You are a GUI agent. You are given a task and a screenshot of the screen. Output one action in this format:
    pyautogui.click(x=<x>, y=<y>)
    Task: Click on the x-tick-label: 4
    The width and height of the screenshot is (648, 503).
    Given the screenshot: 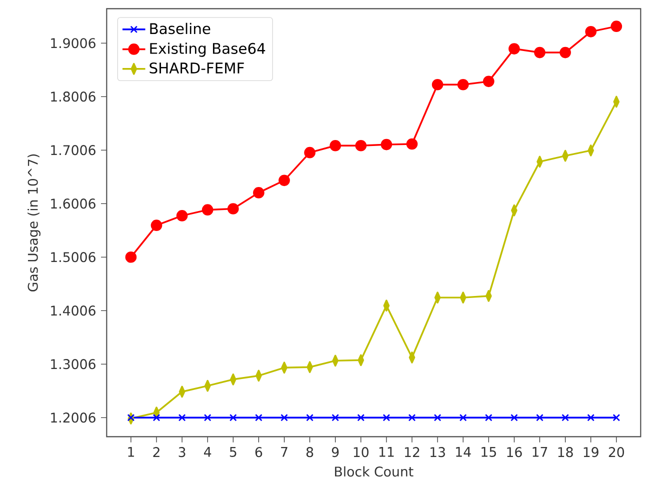 What is the action you would take?
    pyautogui.click(x=208, y=451)
    